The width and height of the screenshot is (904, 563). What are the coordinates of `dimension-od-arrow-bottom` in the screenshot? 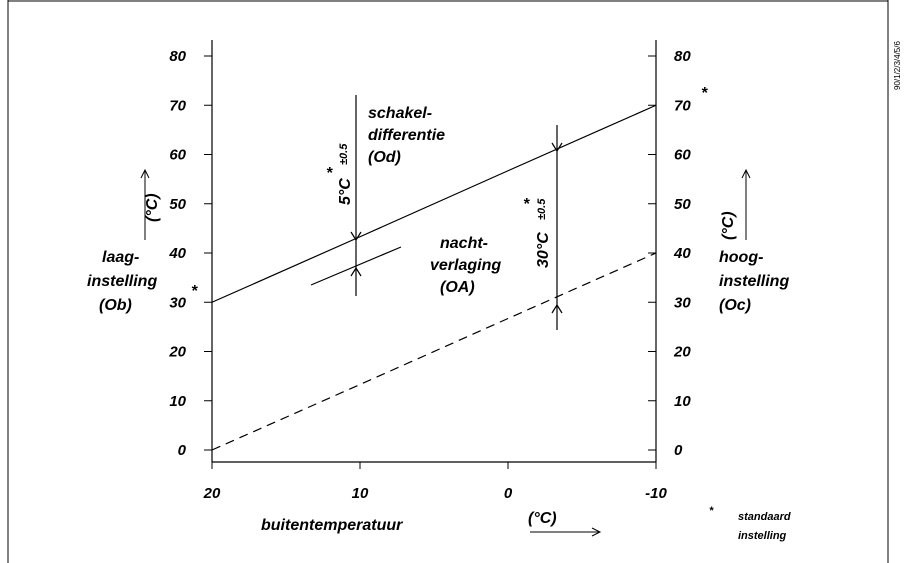 It's located at (356, 271).